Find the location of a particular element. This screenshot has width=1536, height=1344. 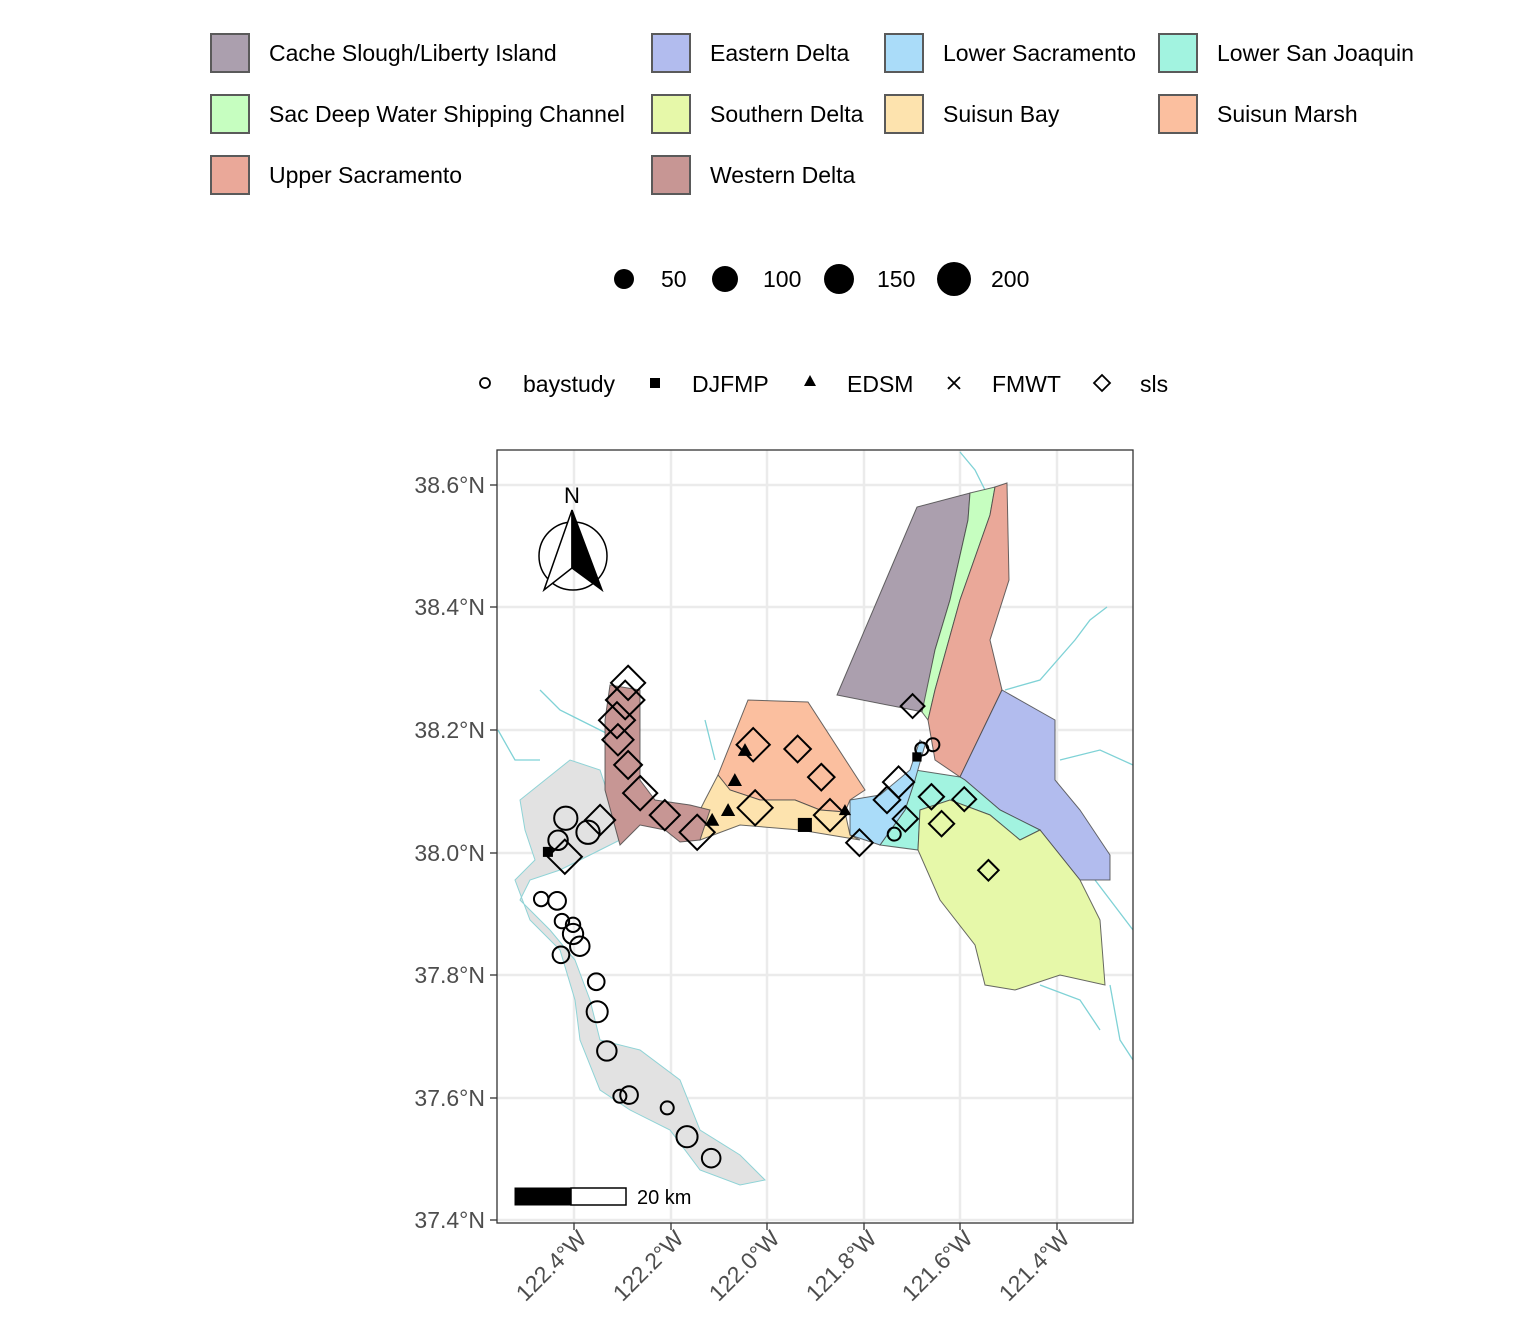

region-legend-item: Eastern Delta is located at coordinates (750, 53).